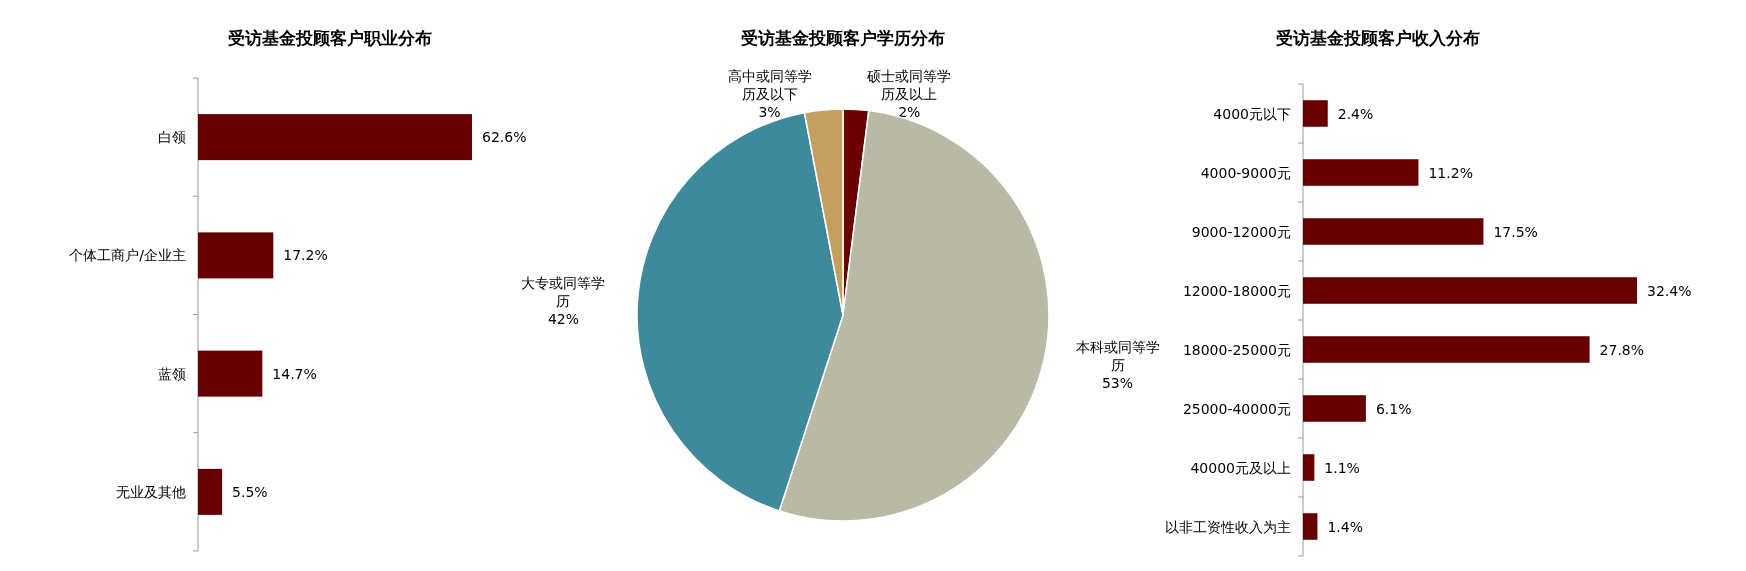  I want to click on y-tick-label: 以非工资性收入为主, so click(1228, 526).